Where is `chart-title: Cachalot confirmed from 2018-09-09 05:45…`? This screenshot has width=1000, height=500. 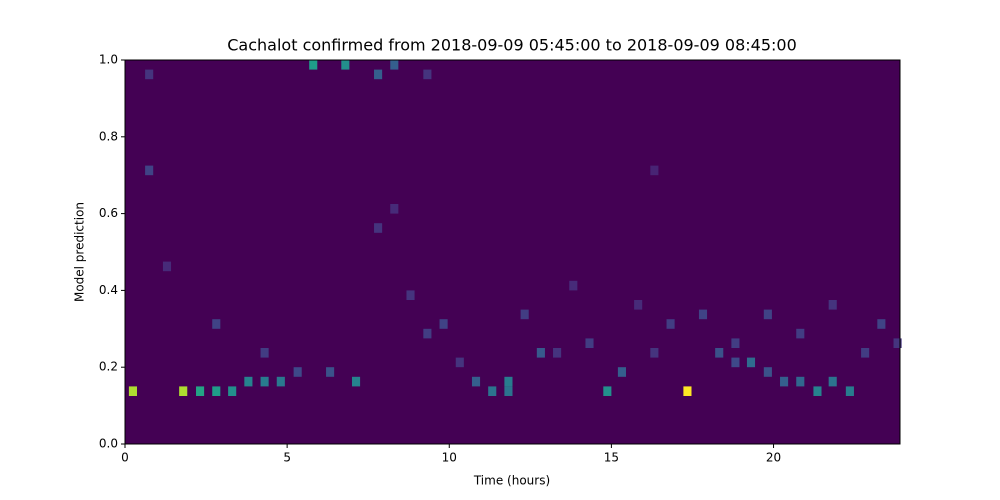 chart-title: Cachalot confirmed from 2018-09-09 05:45… is located at coordinates (512, 45).